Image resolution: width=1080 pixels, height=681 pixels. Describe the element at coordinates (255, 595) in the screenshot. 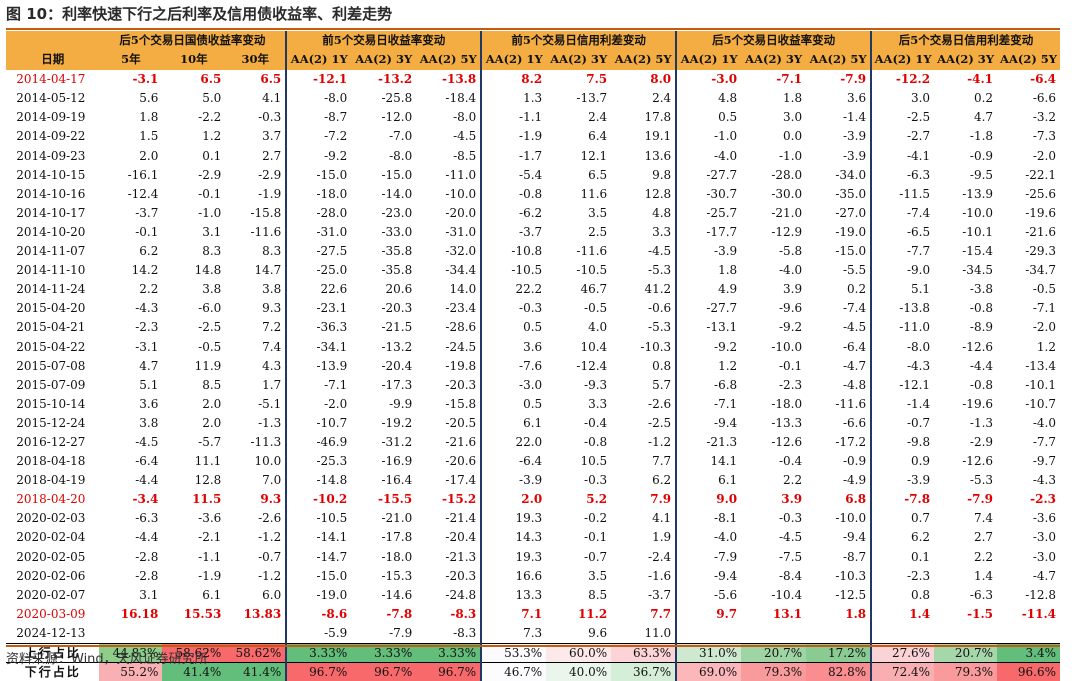

I see `table-cell: 6.0` at that location.